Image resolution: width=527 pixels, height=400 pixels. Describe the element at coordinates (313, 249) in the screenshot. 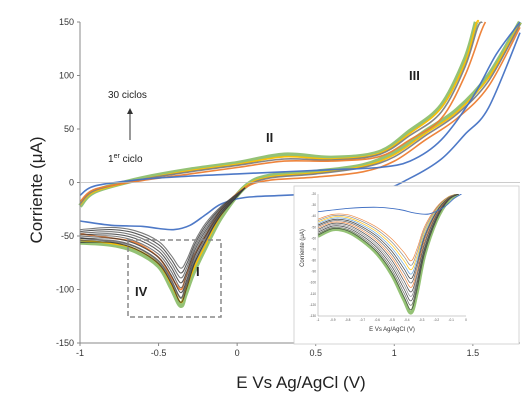

I see `inset-y-tick-label: -70` at that location.